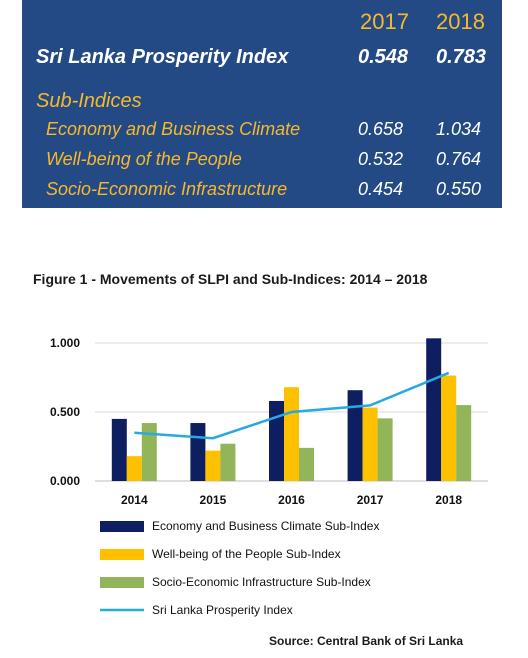 This screenshot has height=658, width=528. What do you see at coordinates (65, 412) in the screenshot?
I see `y-tick-label: 0.500` at bounding box center [65, 412].